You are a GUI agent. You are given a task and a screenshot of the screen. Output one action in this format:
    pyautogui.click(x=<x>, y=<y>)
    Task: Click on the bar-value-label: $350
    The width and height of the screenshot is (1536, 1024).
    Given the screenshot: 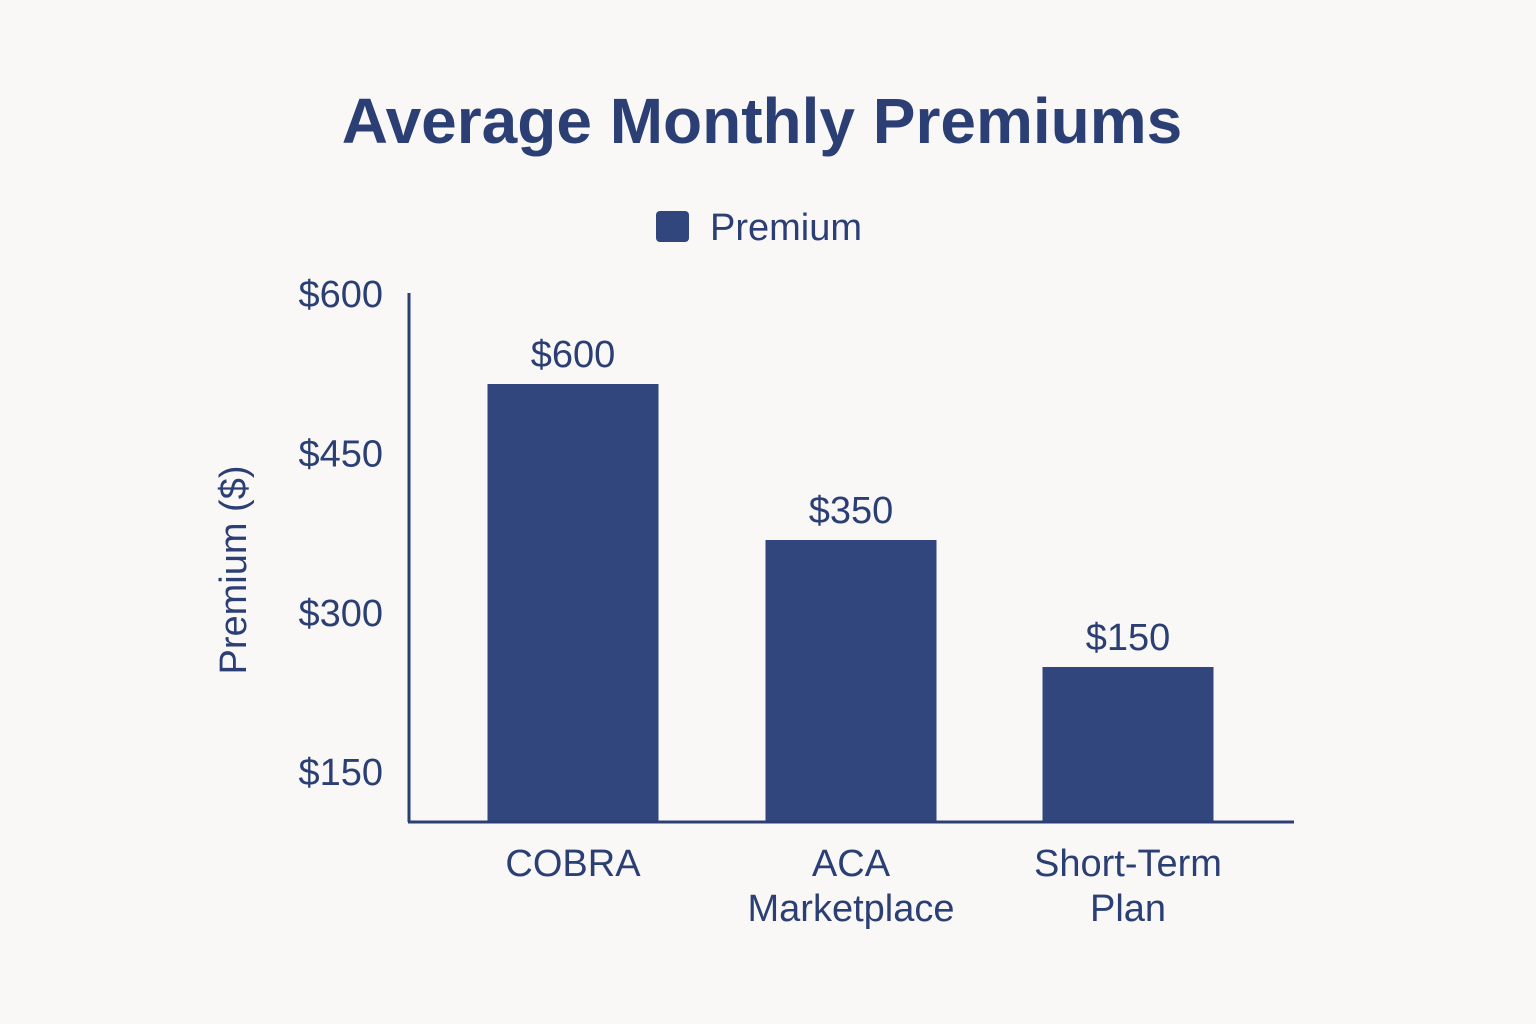 What is the action you would take?
    pyautogui.click(x=851, y=511)
    